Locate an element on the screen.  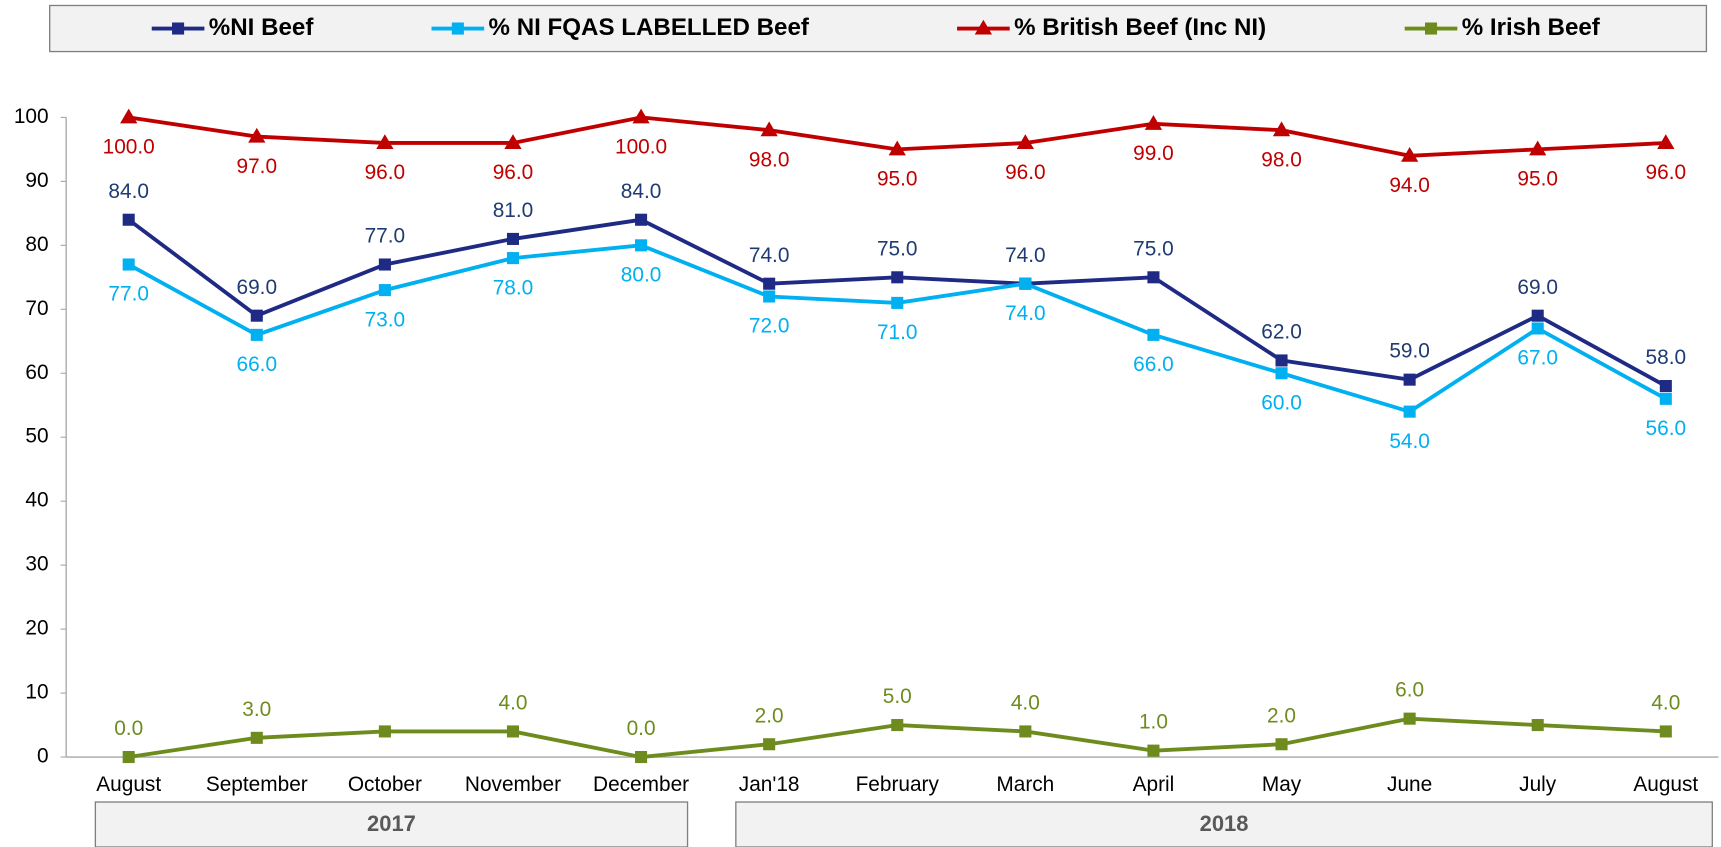
data-label: 71.0 is located at coordinates (897, 332).